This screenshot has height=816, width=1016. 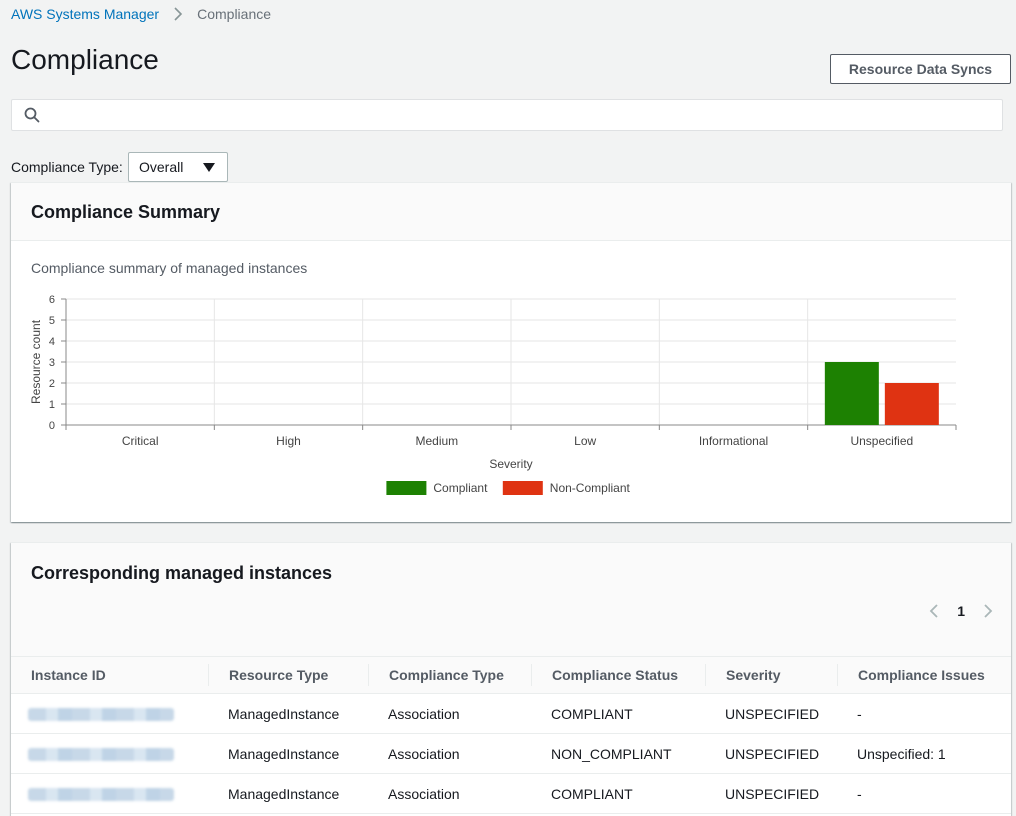 I want to click on y-tick-label: 0, so click(x=52, y=426).